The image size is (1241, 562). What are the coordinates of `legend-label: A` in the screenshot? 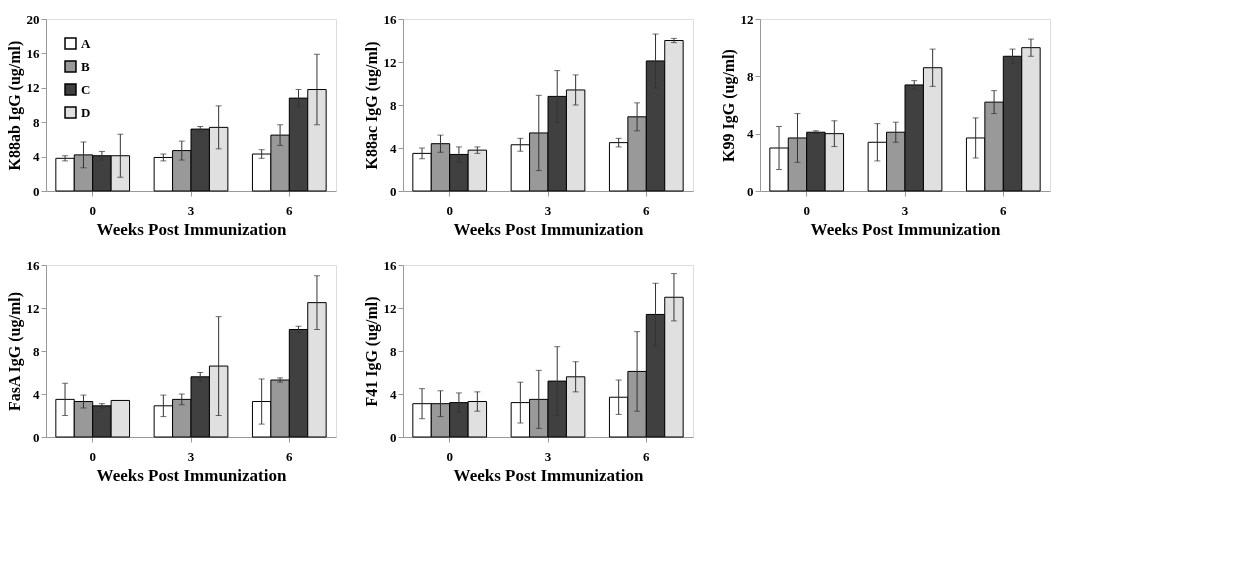 It's located at (86, 43).